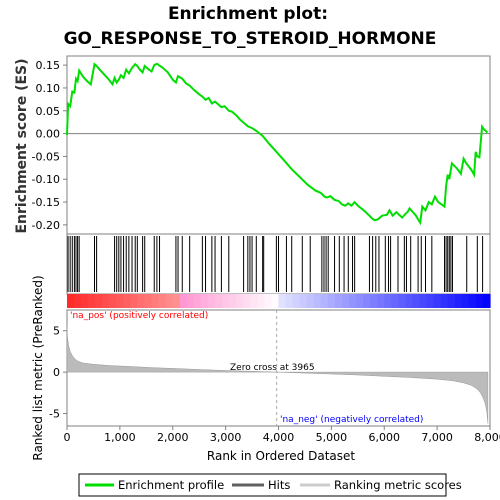 The height and width of the screenshot is (500, 500). I want to click on neg-correlated-label: 'na_neg' (negatively correlated), so click(351, 420).